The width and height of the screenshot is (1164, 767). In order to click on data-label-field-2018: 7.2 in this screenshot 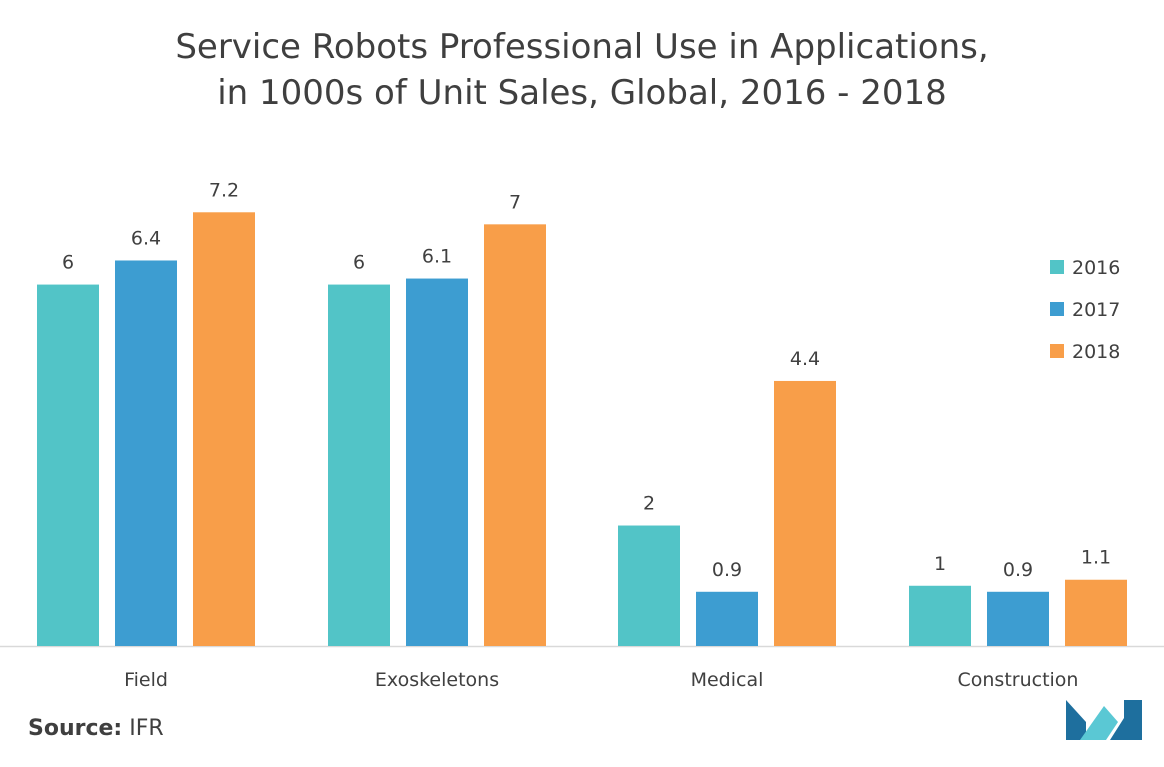, I will do `click(224, 190)`.